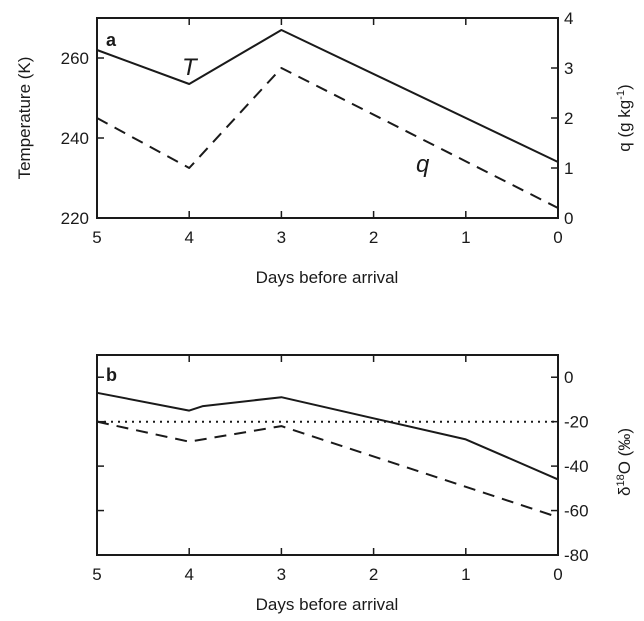 The image size is (644, 621). I want to click on panel-b-letter: b, so click(111, 375).